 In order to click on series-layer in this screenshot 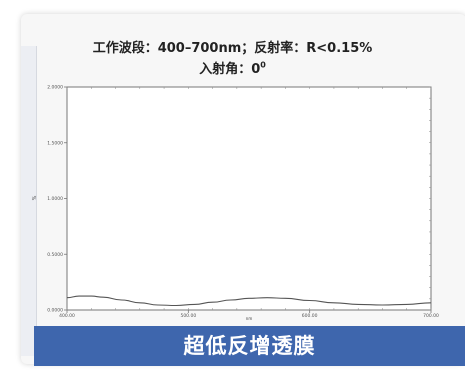, I will do `click(249, 301)`.